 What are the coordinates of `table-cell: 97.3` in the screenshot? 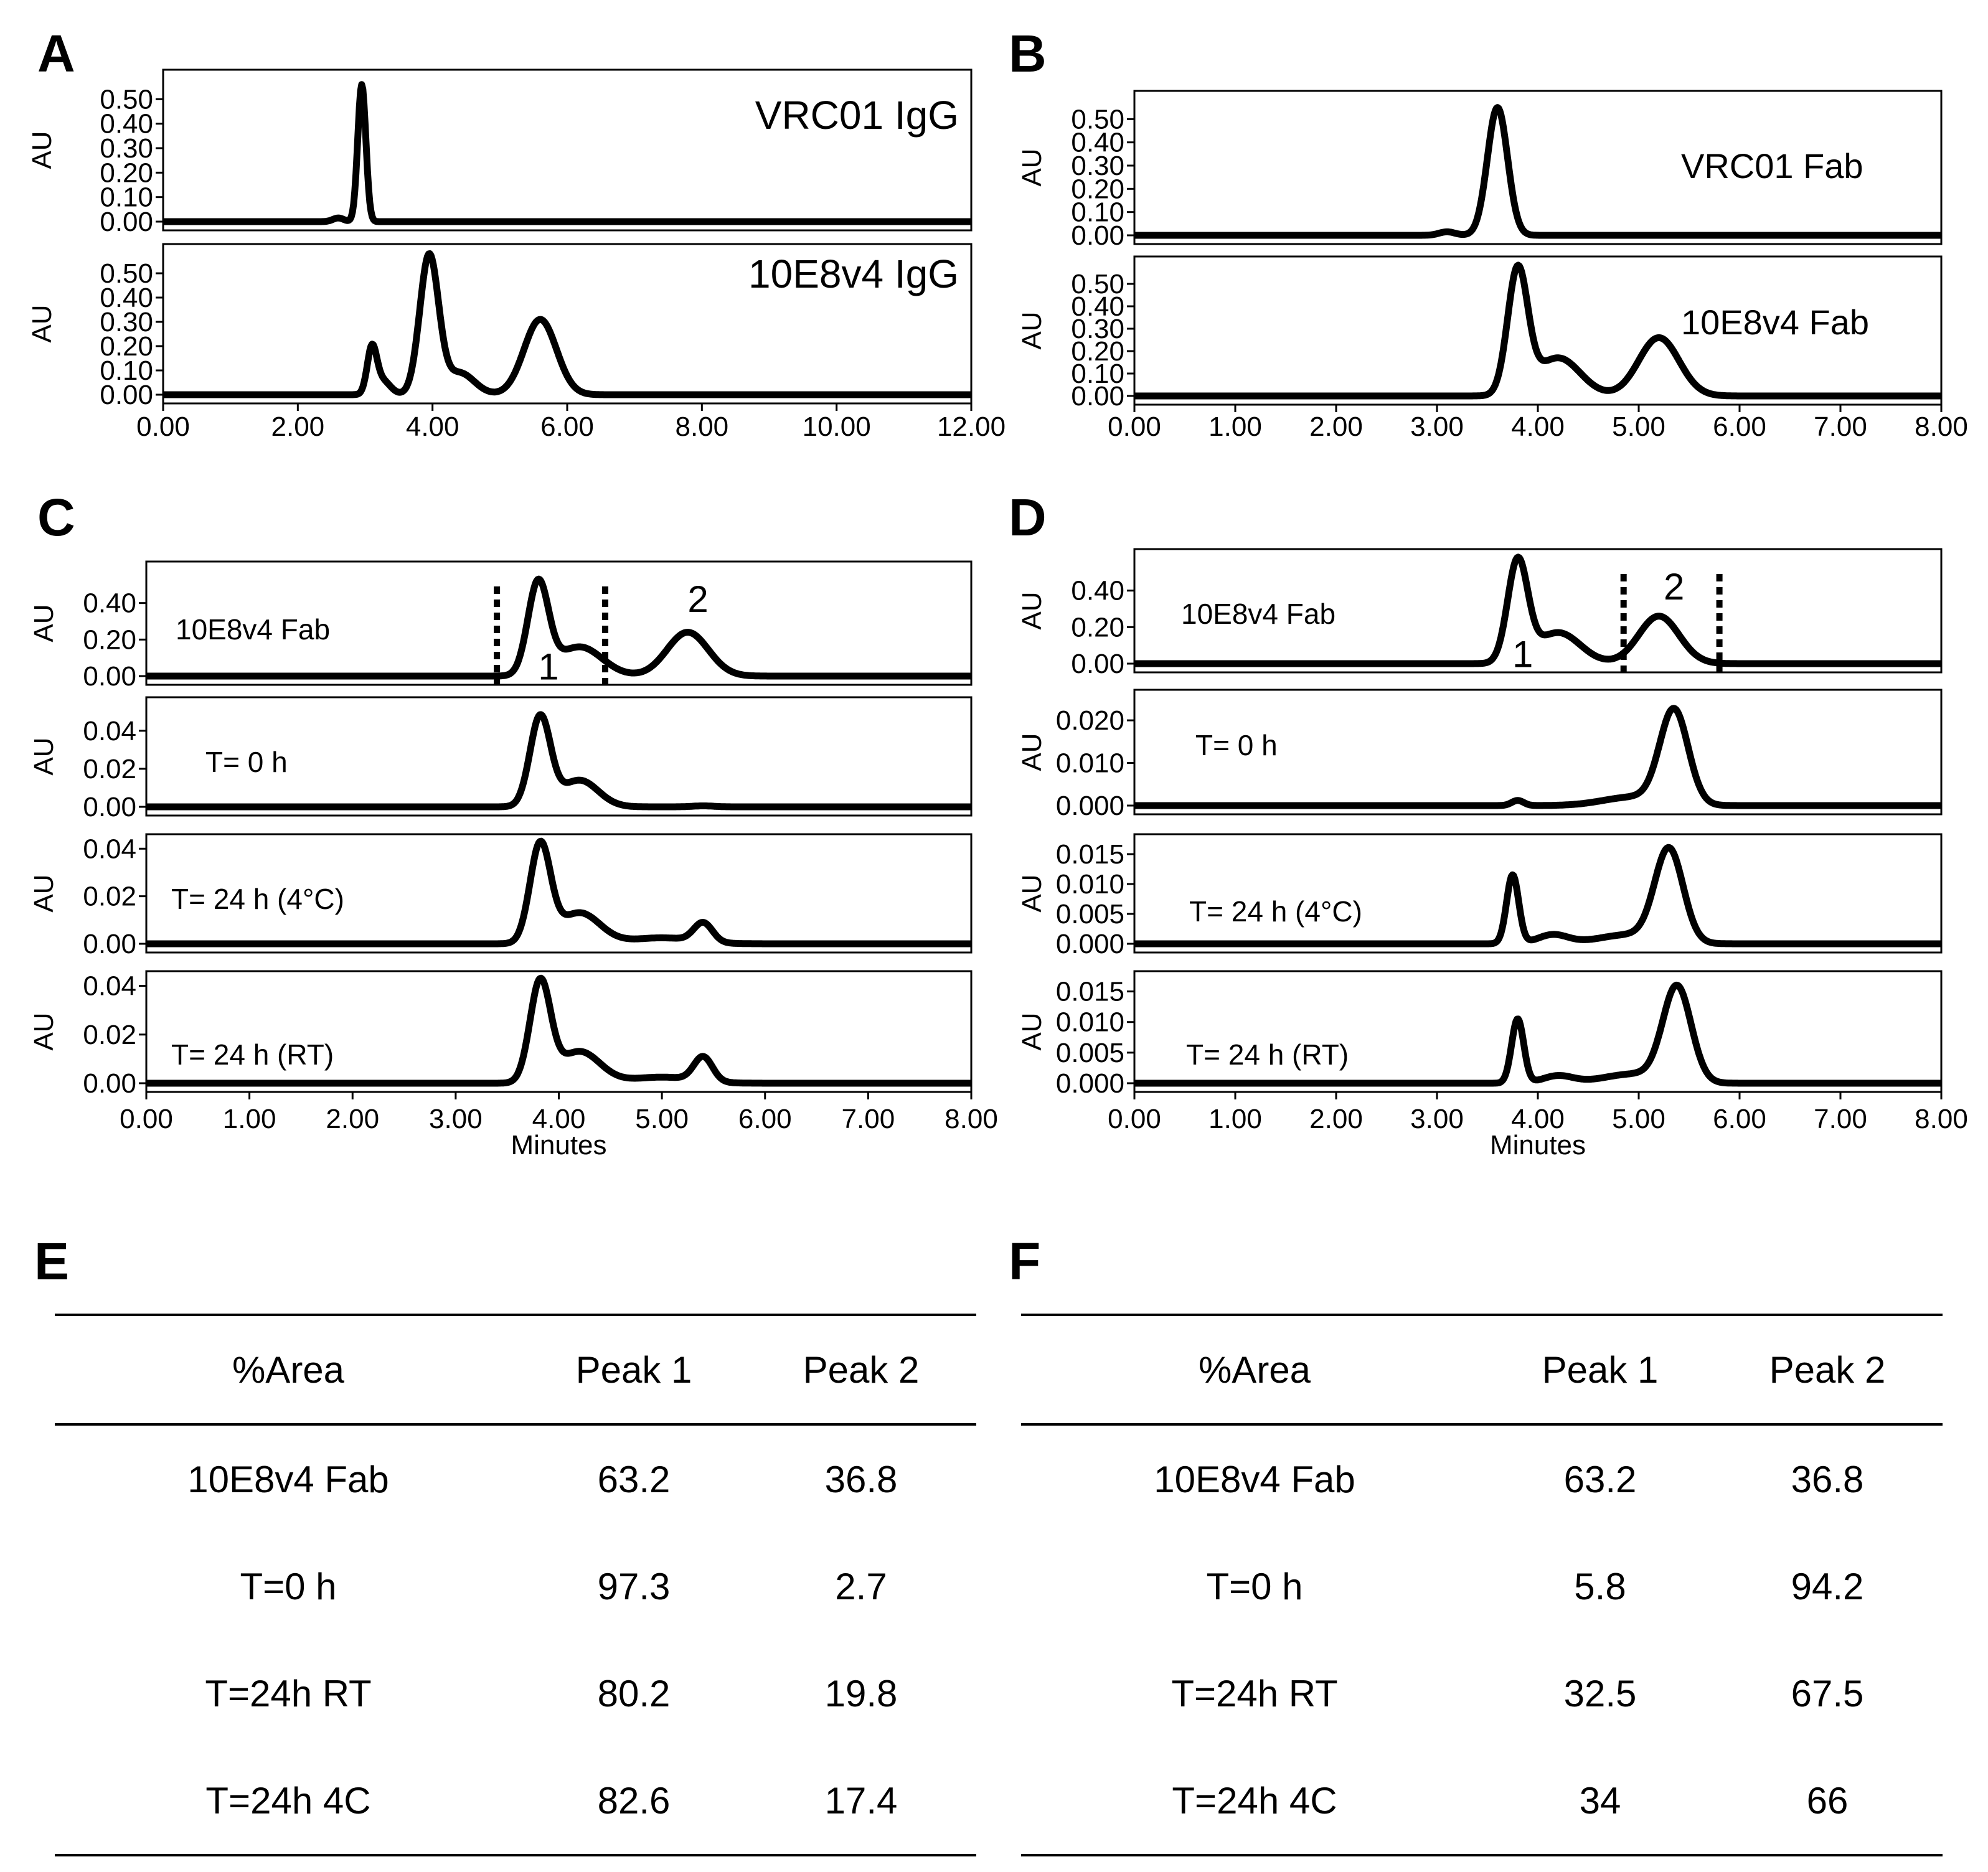 It's located at (634, 1586).